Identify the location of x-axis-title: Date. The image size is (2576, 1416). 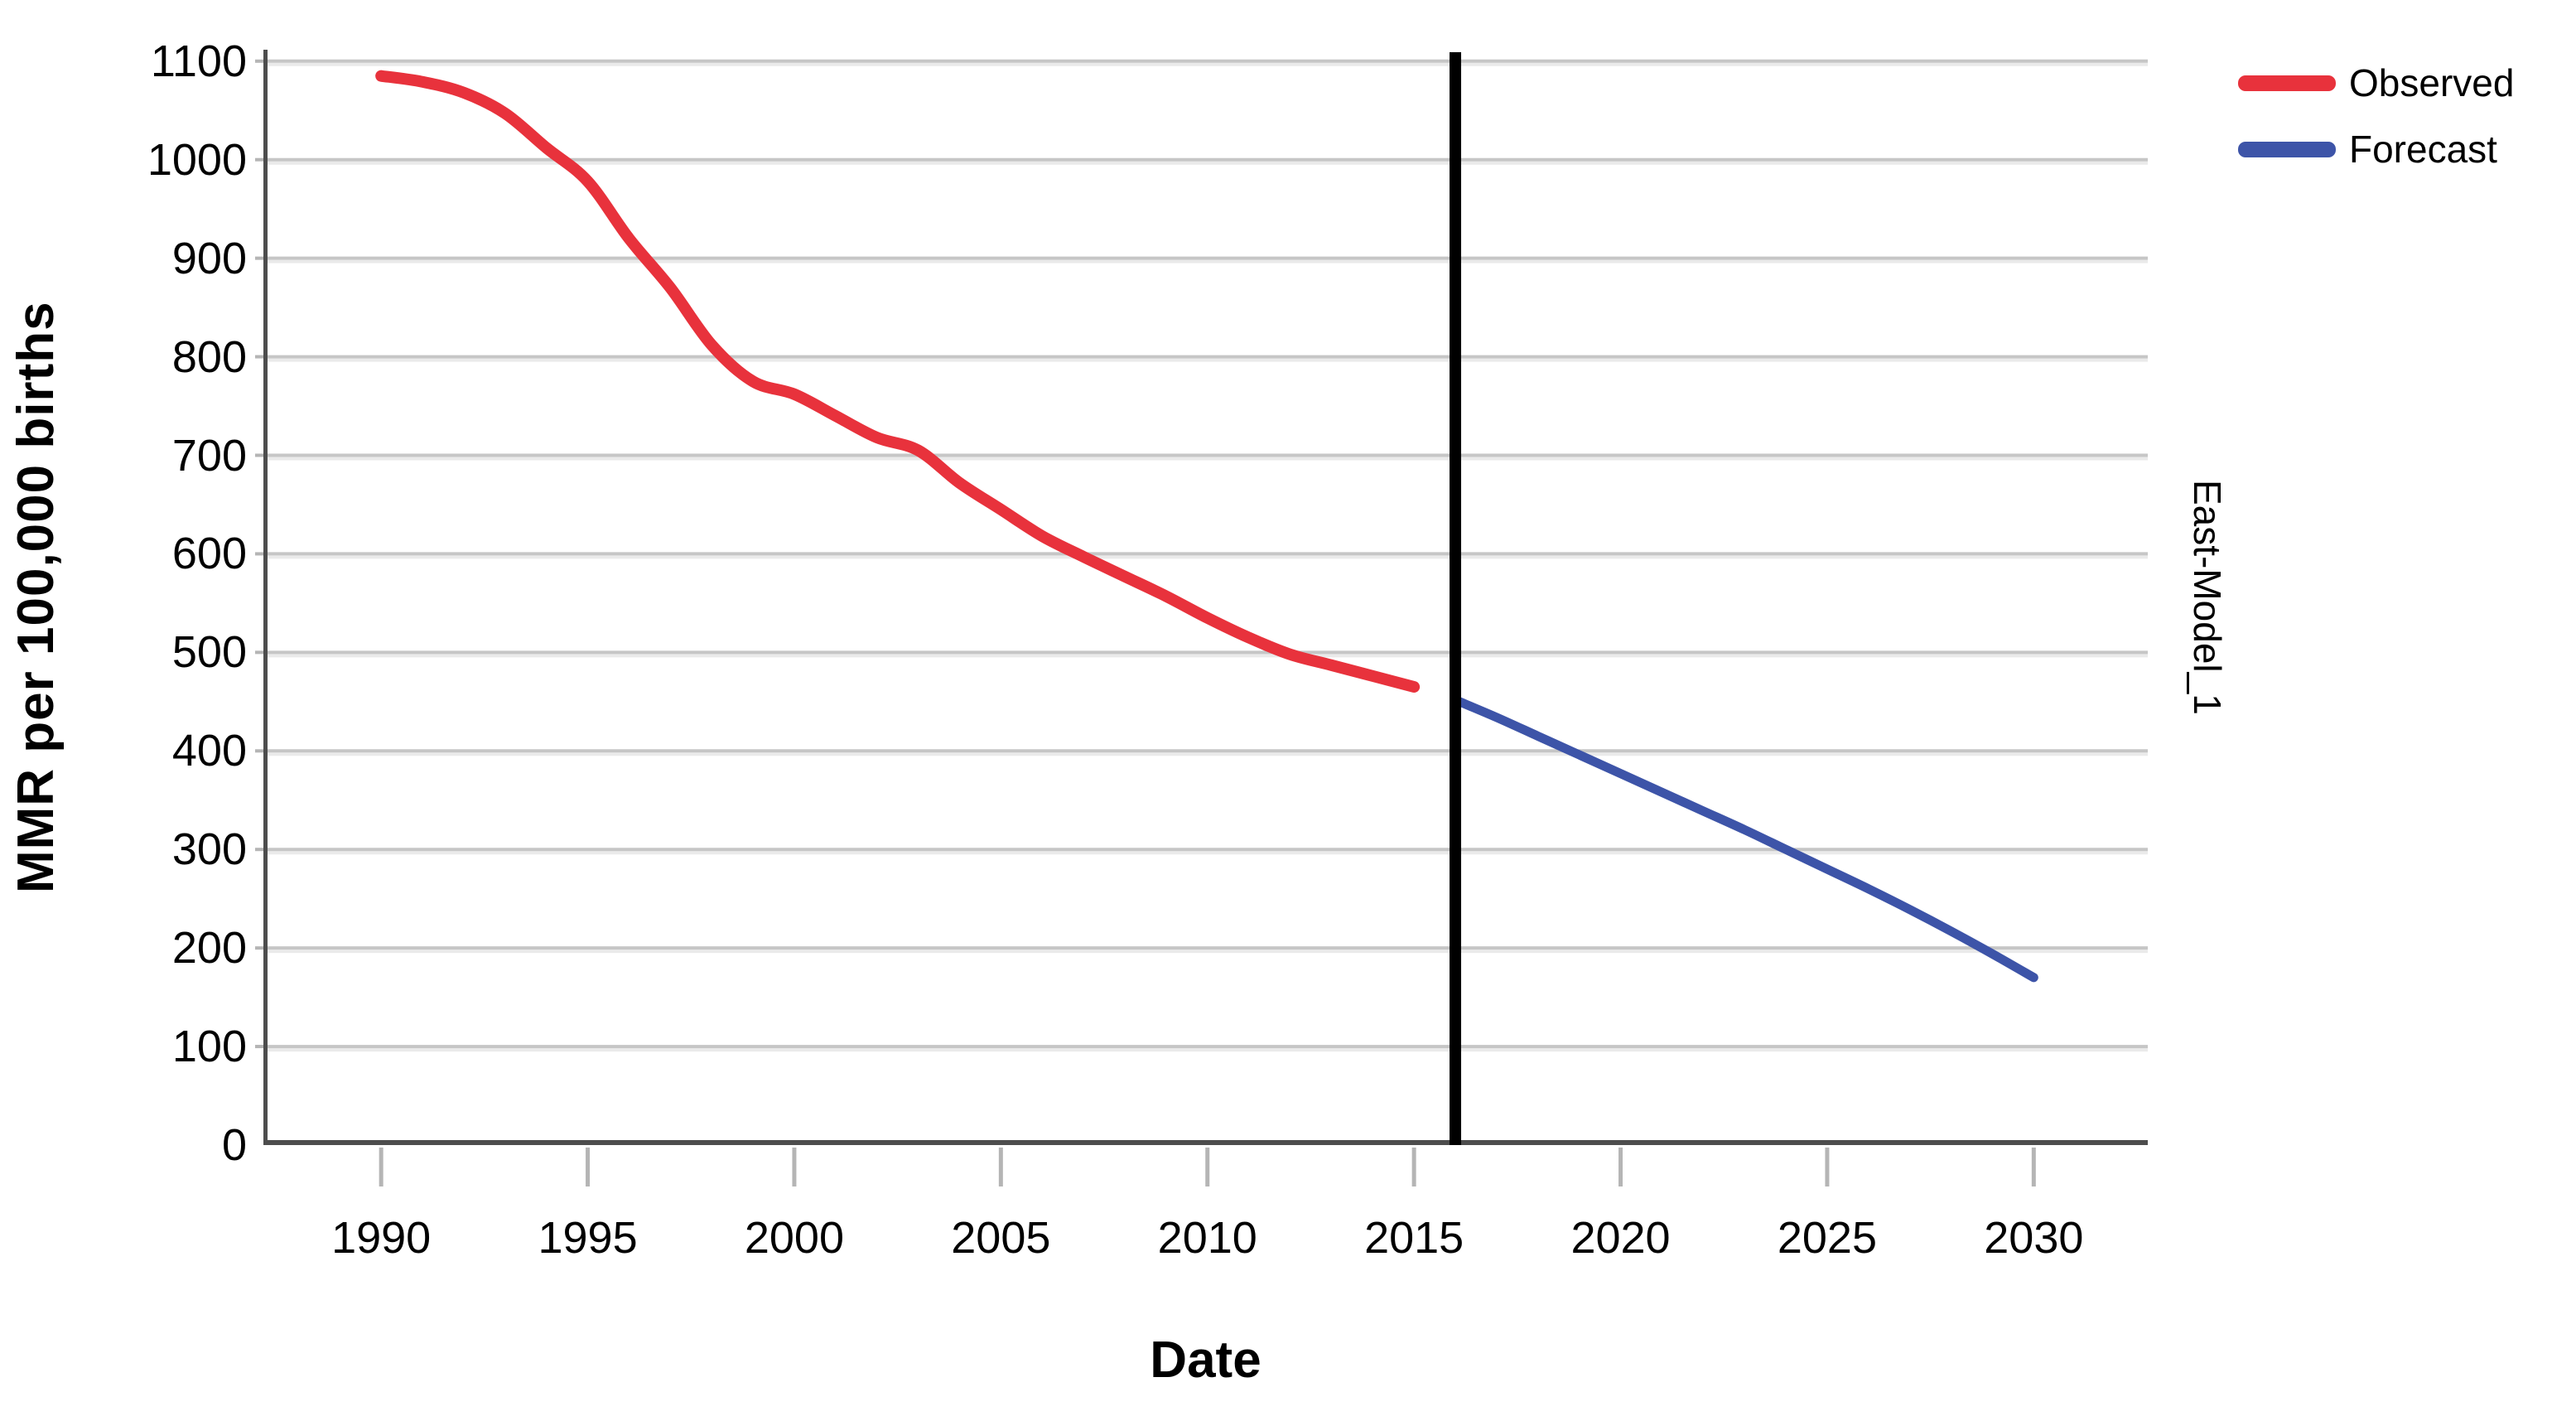
(1205, 1360).